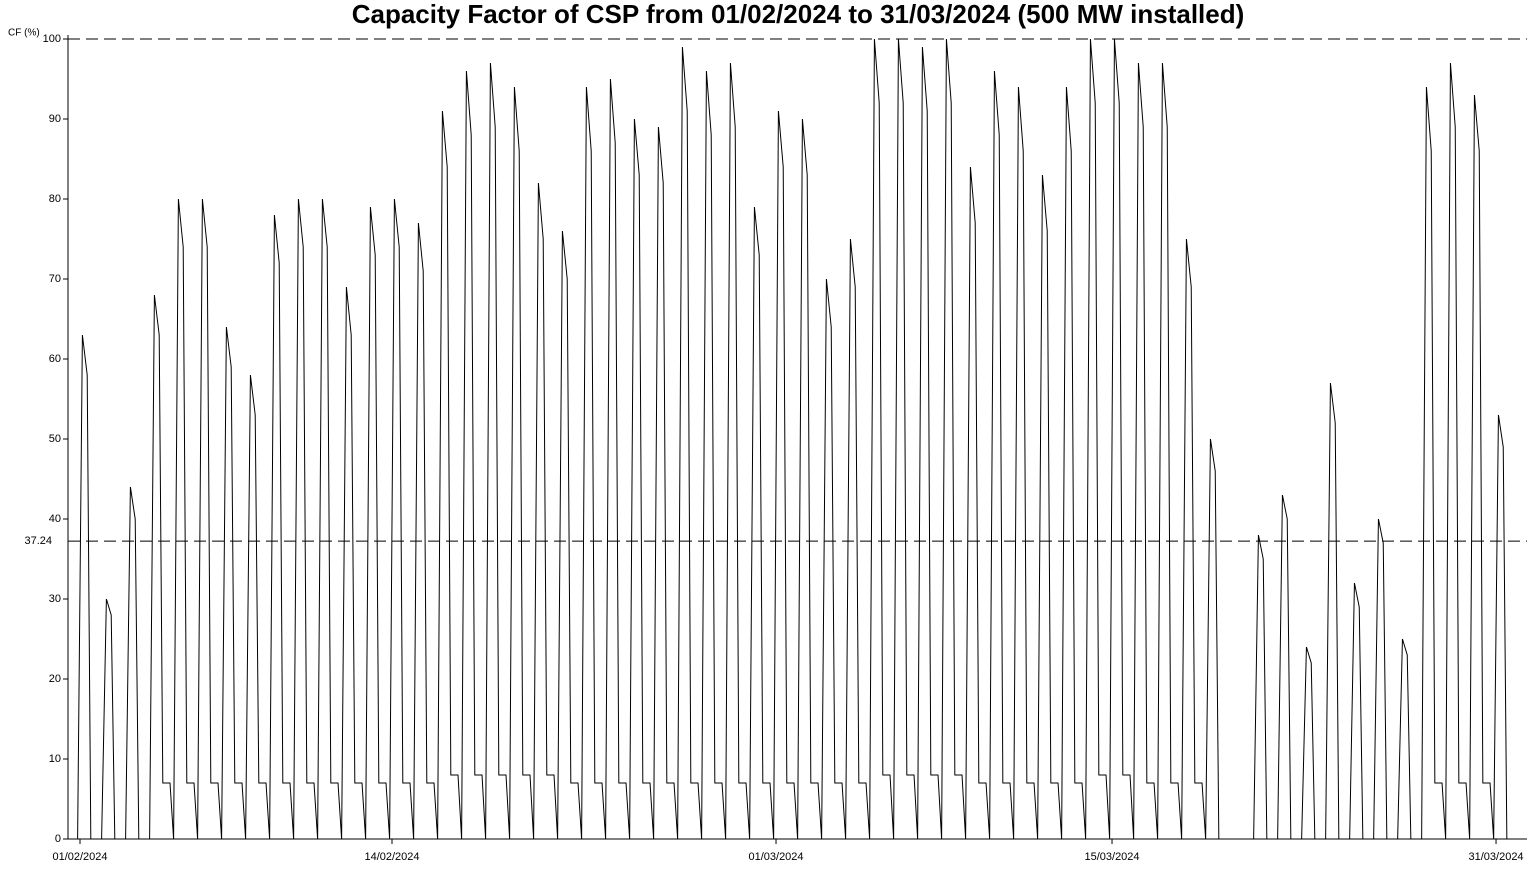  Describe the element at coordinates (24, 33) in the screenshot. I see `y-axis-label: CF (%)` at that location.